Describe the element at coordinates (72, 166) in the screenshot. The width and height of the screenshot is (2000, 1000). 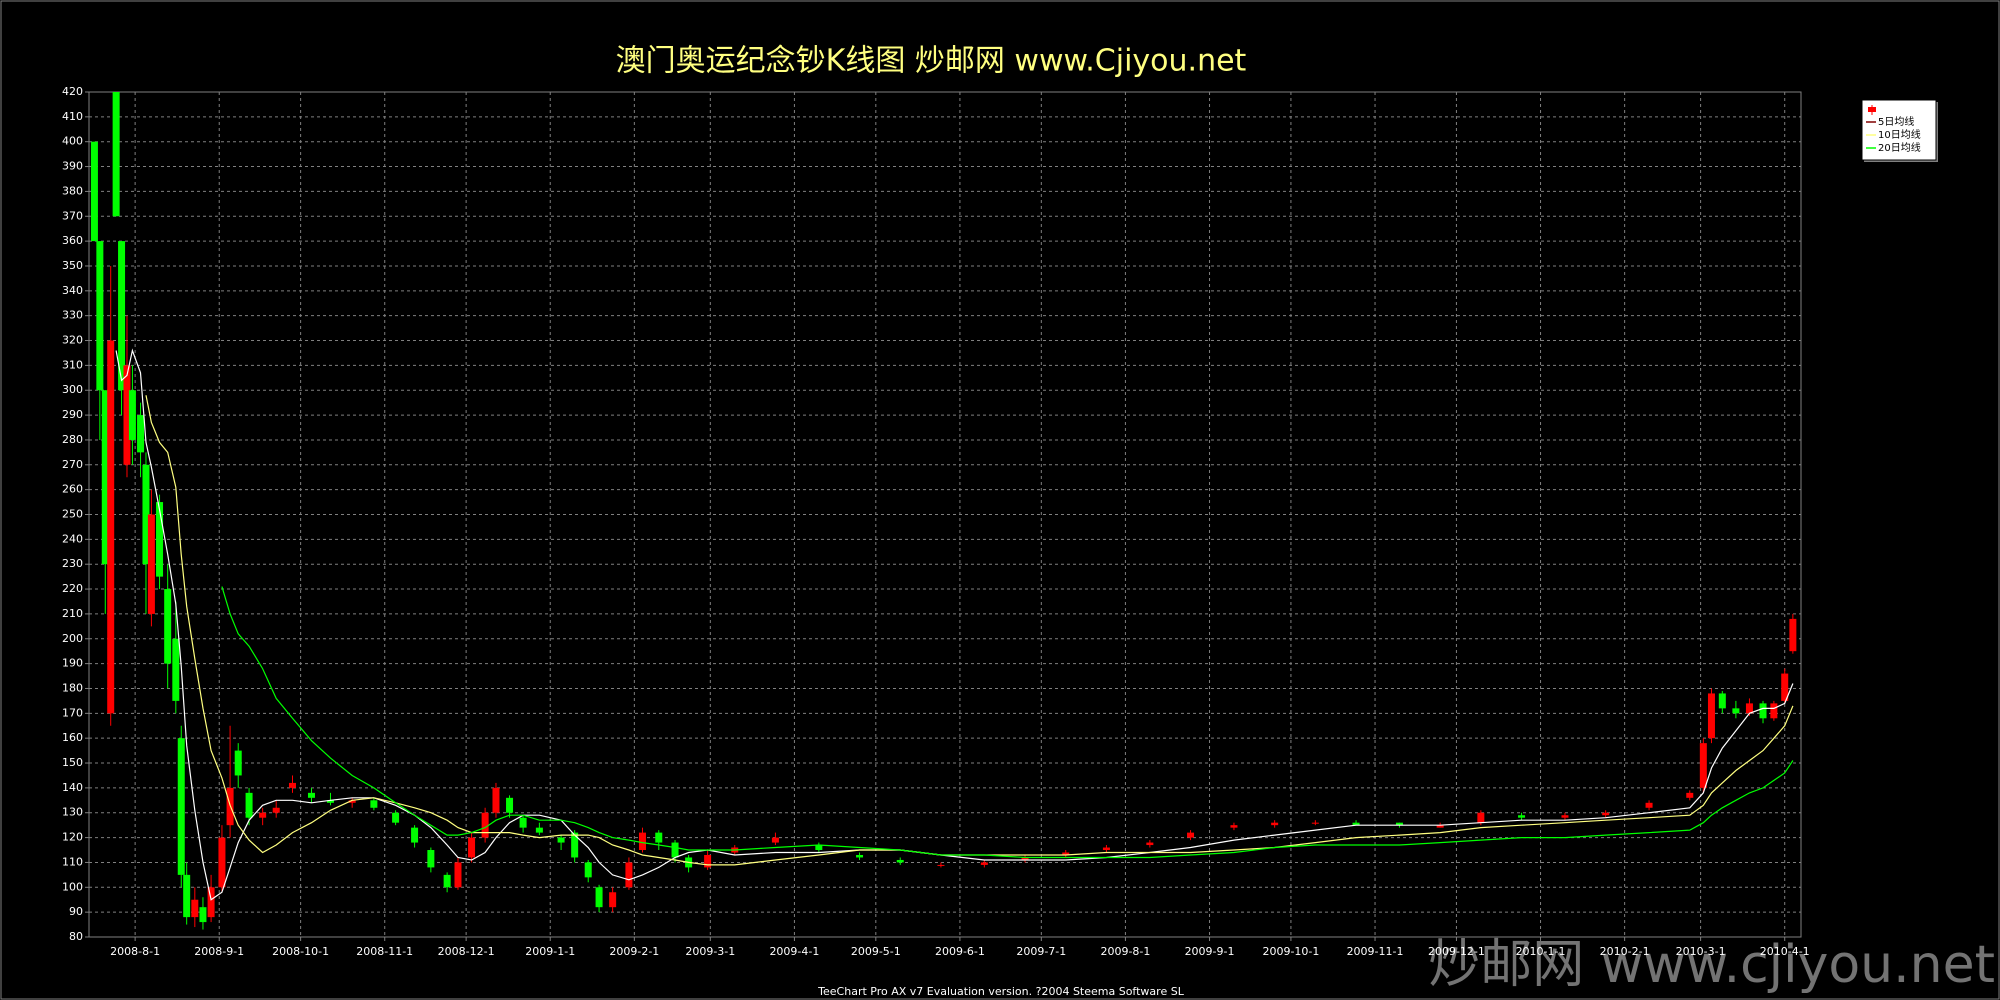
I see `y-tick-label: 390` at that location.